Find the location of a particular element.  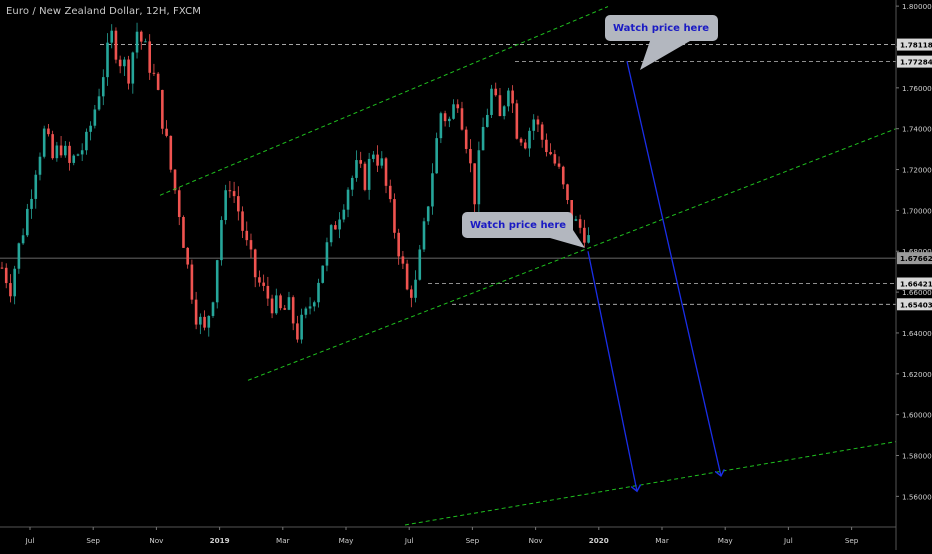

y-tick-label: 1.66000 is located at coordinates (917, 292).